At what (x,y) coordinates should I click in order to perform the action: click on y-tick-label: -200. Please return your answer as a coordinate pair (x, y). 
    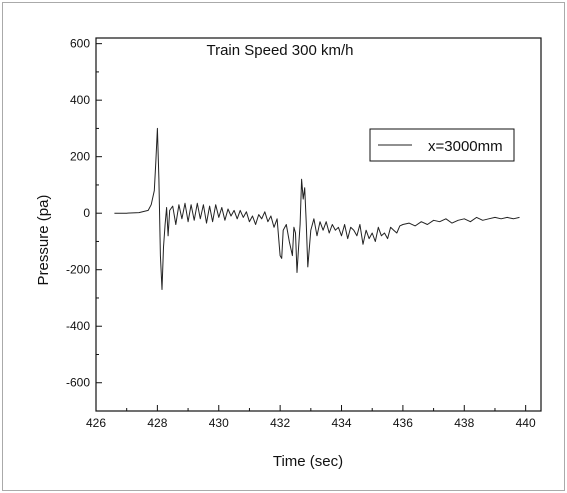
    Looking at the image, I should click on (78, 270).